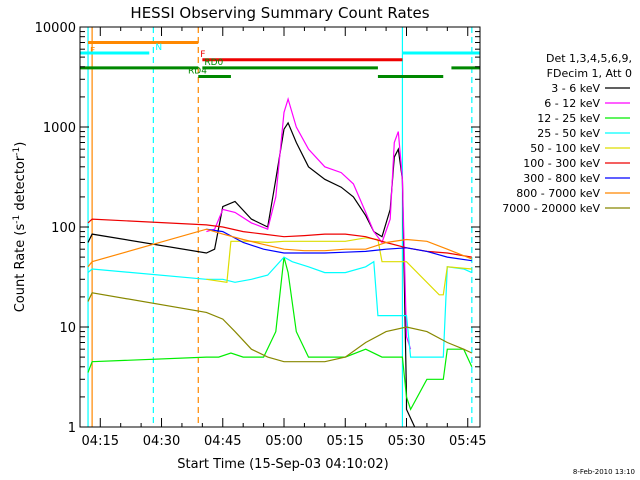 This screenshot has width=640, height=480. I want to click on y-axis-label: Count Rate (s-1 detector-1), so click(20, 227).